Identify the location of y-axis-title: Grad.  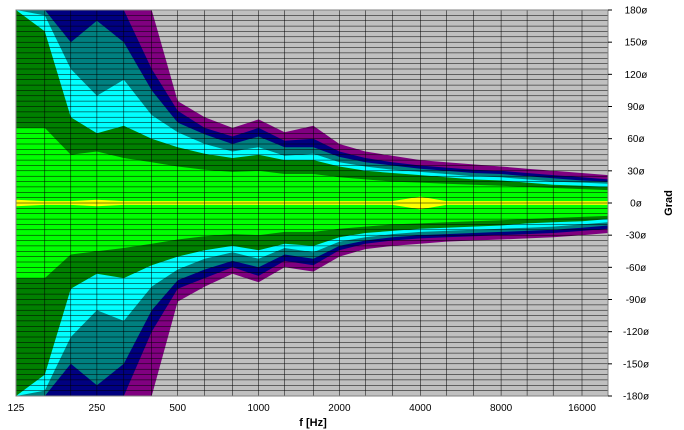
(669, 203).